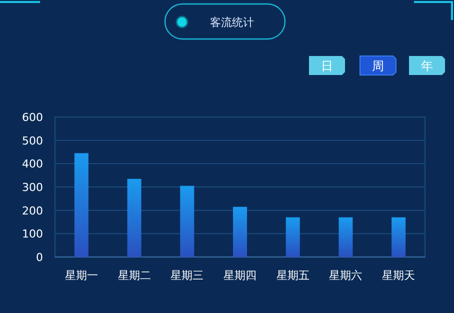 This screenshot has width=454, height=313. What do you see at coordinates (327, 66) in the screenshot?
I see `text: 日` at bounding box center [327, 66].